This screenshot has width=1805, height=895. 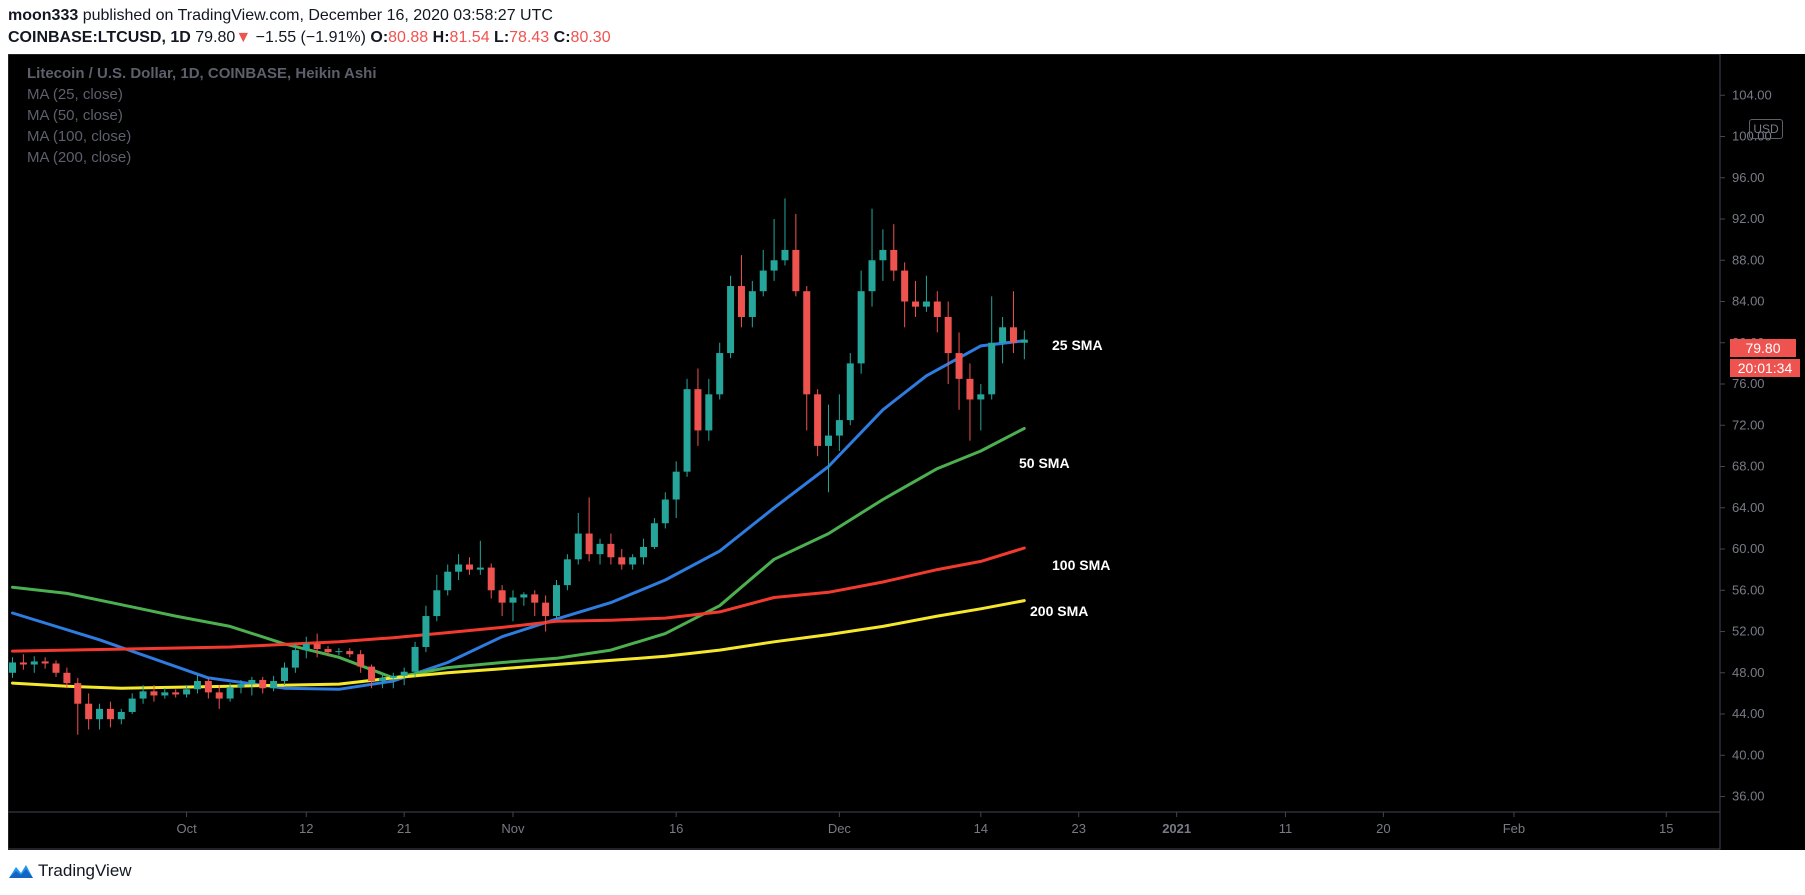 I want to click on time-tick-label: 15, so click(x=1666, y=828).